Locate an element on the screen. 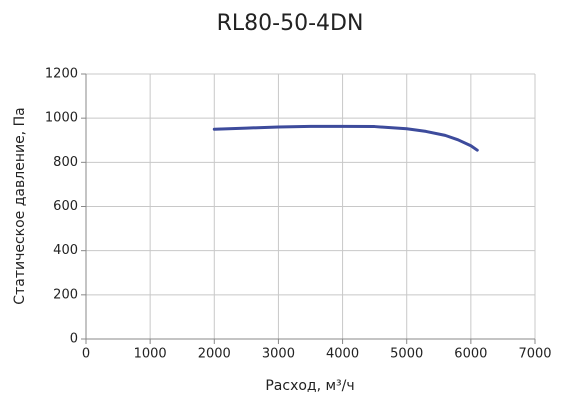 The height and width of the screenshot is (413, 563). data-line is located at coordinates (345, 138).